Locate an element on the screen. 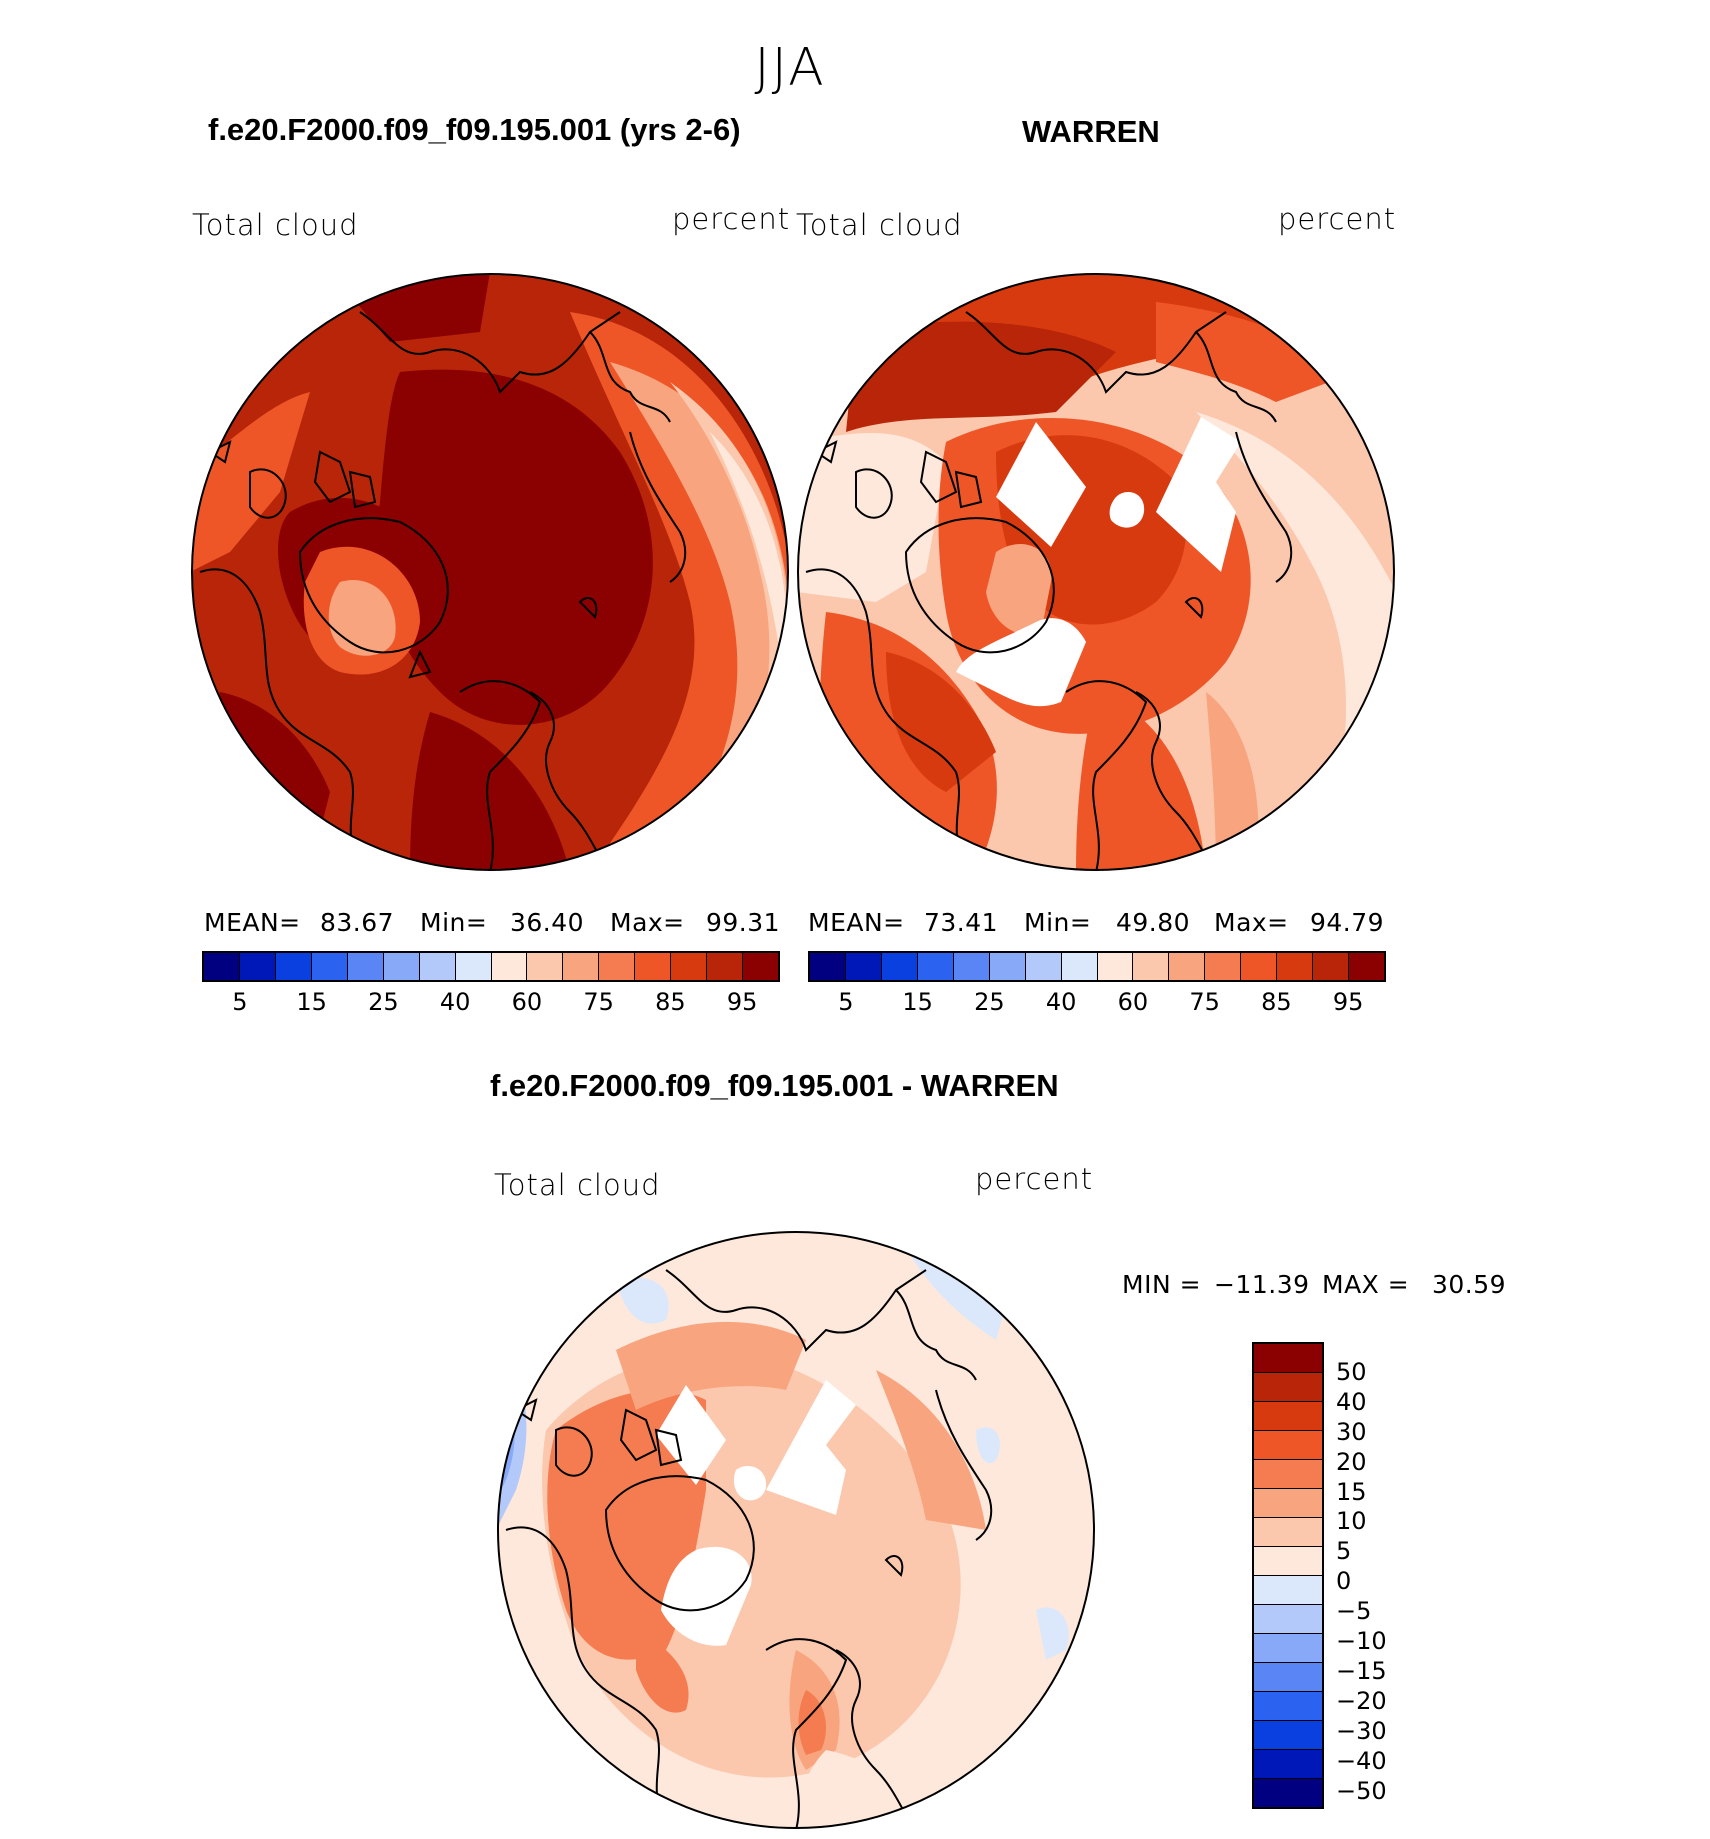 The width and height of the screenshot is (1710, 1839). left-colorbar is located at coordinates (491, 966).